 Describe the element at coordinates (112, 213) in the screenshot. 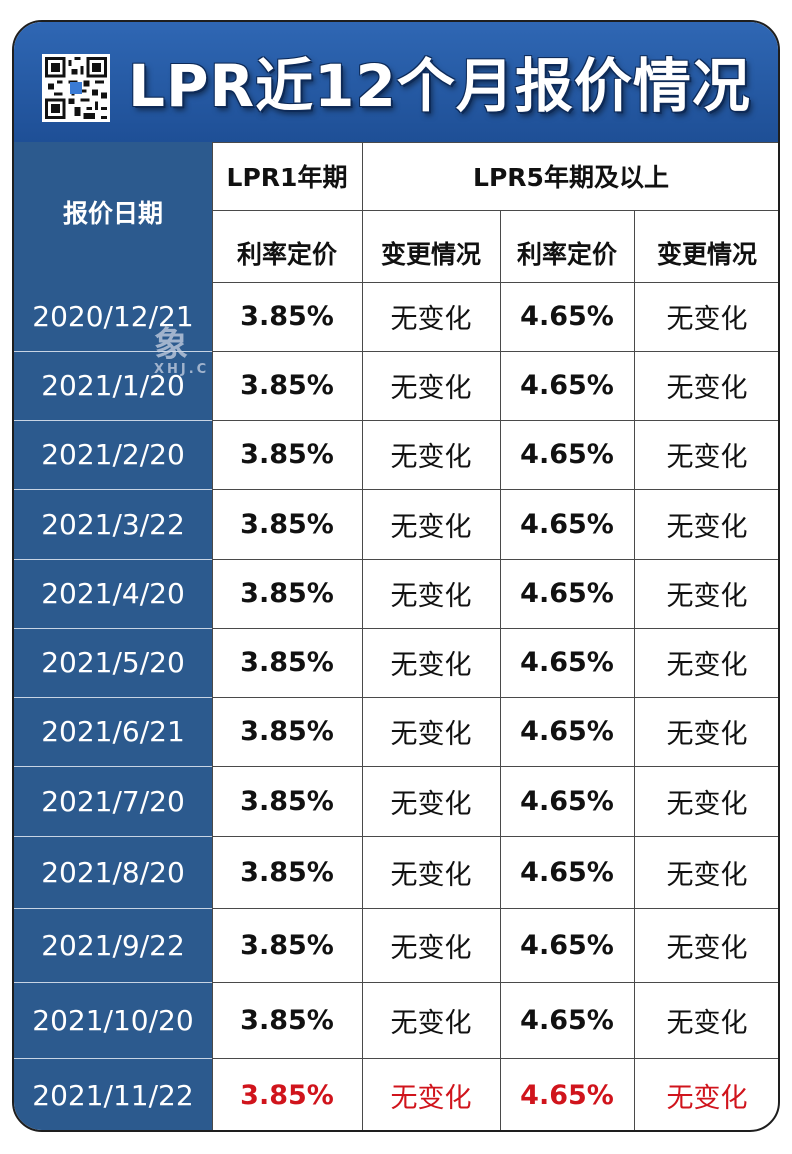

I see `header-date: 报价日期` at that location.